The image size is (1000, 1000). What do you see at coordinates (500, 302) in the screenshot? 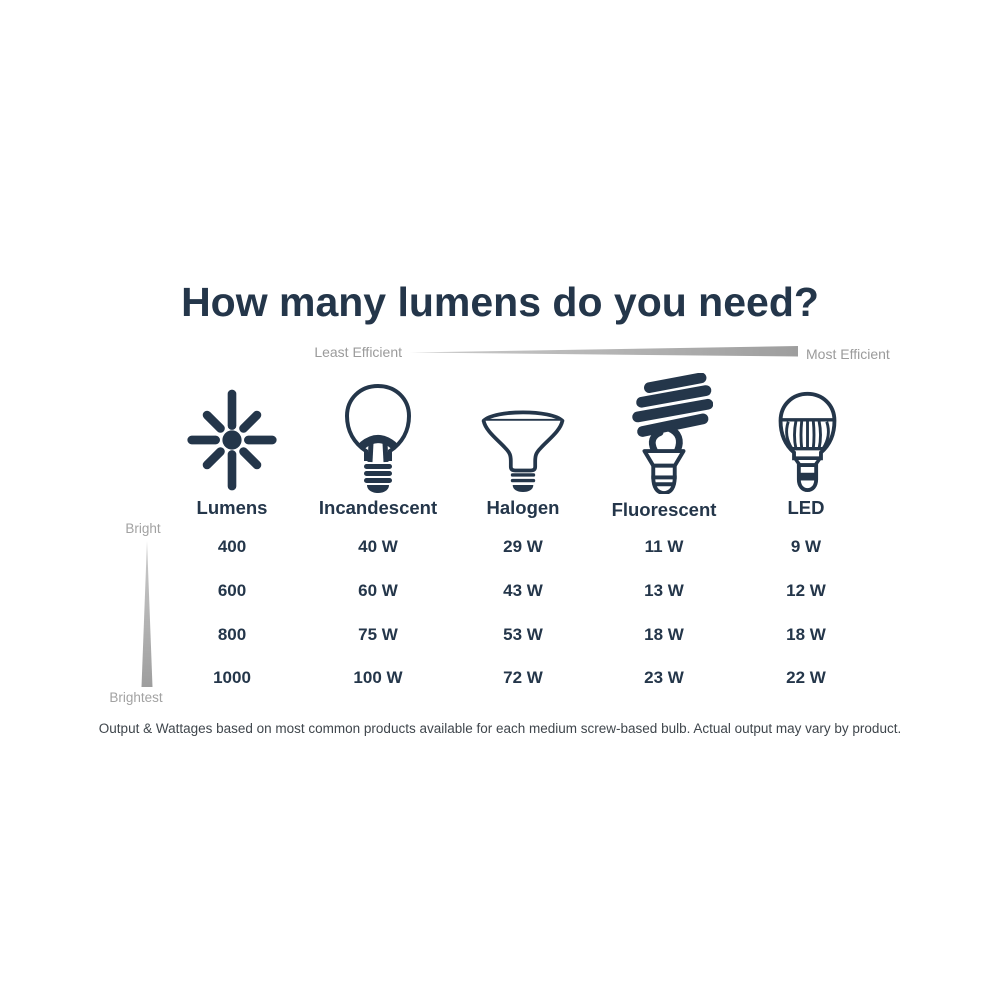
I see `page-title: How many lumens do you need?` at bounding box center [500, 302].